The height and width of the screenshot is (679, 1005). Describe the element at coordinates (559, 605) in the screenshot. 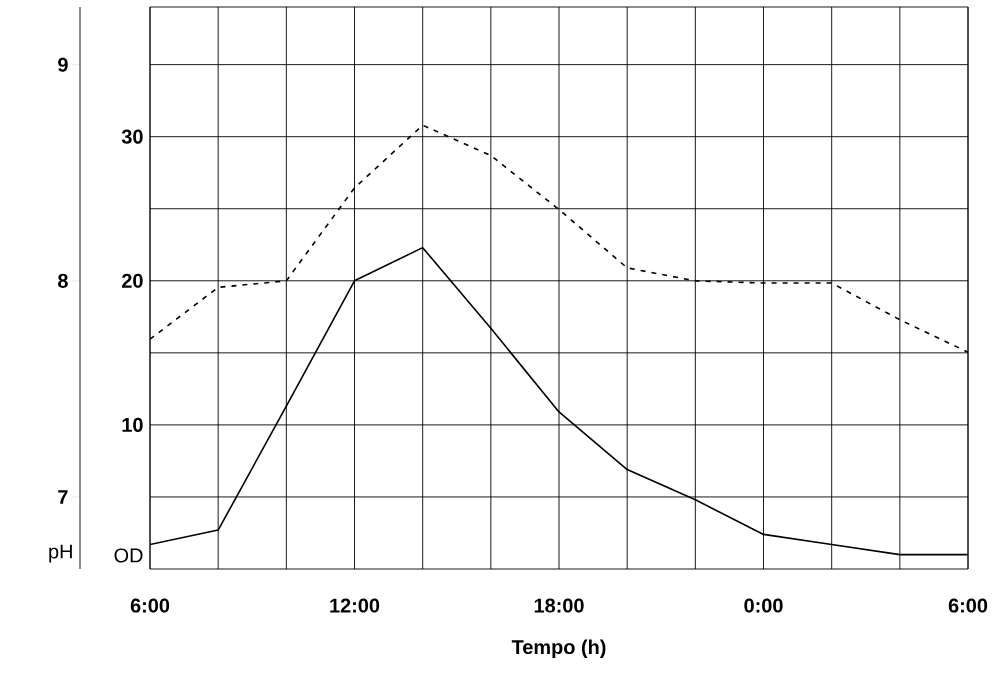

I see `x-tick-label: 18:00` at that location.